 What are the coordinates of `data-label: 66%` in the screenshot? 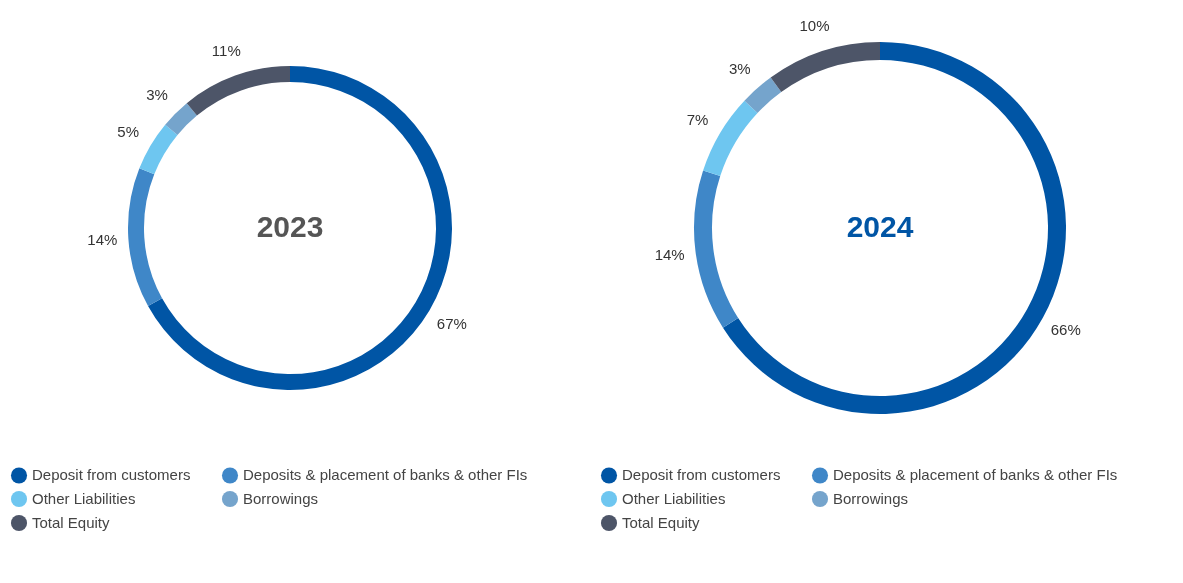 It's located at (1065, 330).